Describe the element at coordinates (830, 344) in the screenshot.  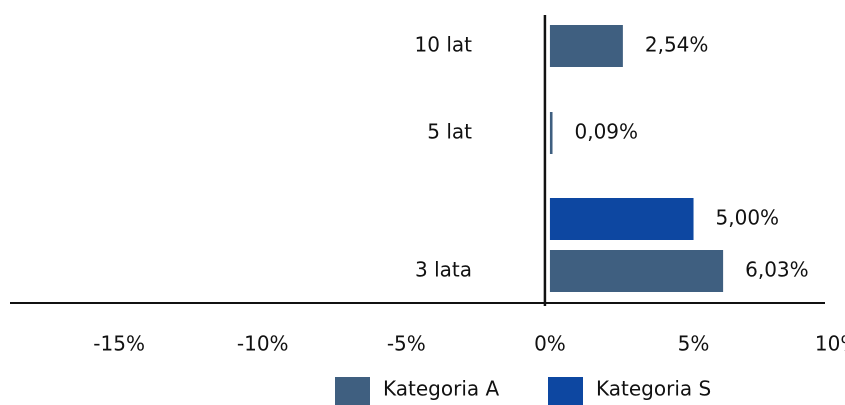
I see `x-tick-label: 10%` at that location.